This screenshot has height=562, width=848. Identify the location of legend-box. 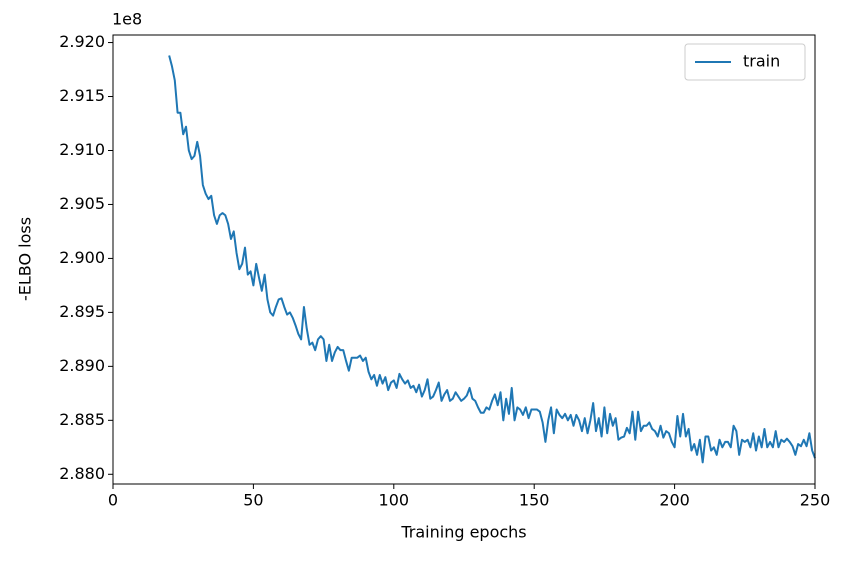
(745, 62).